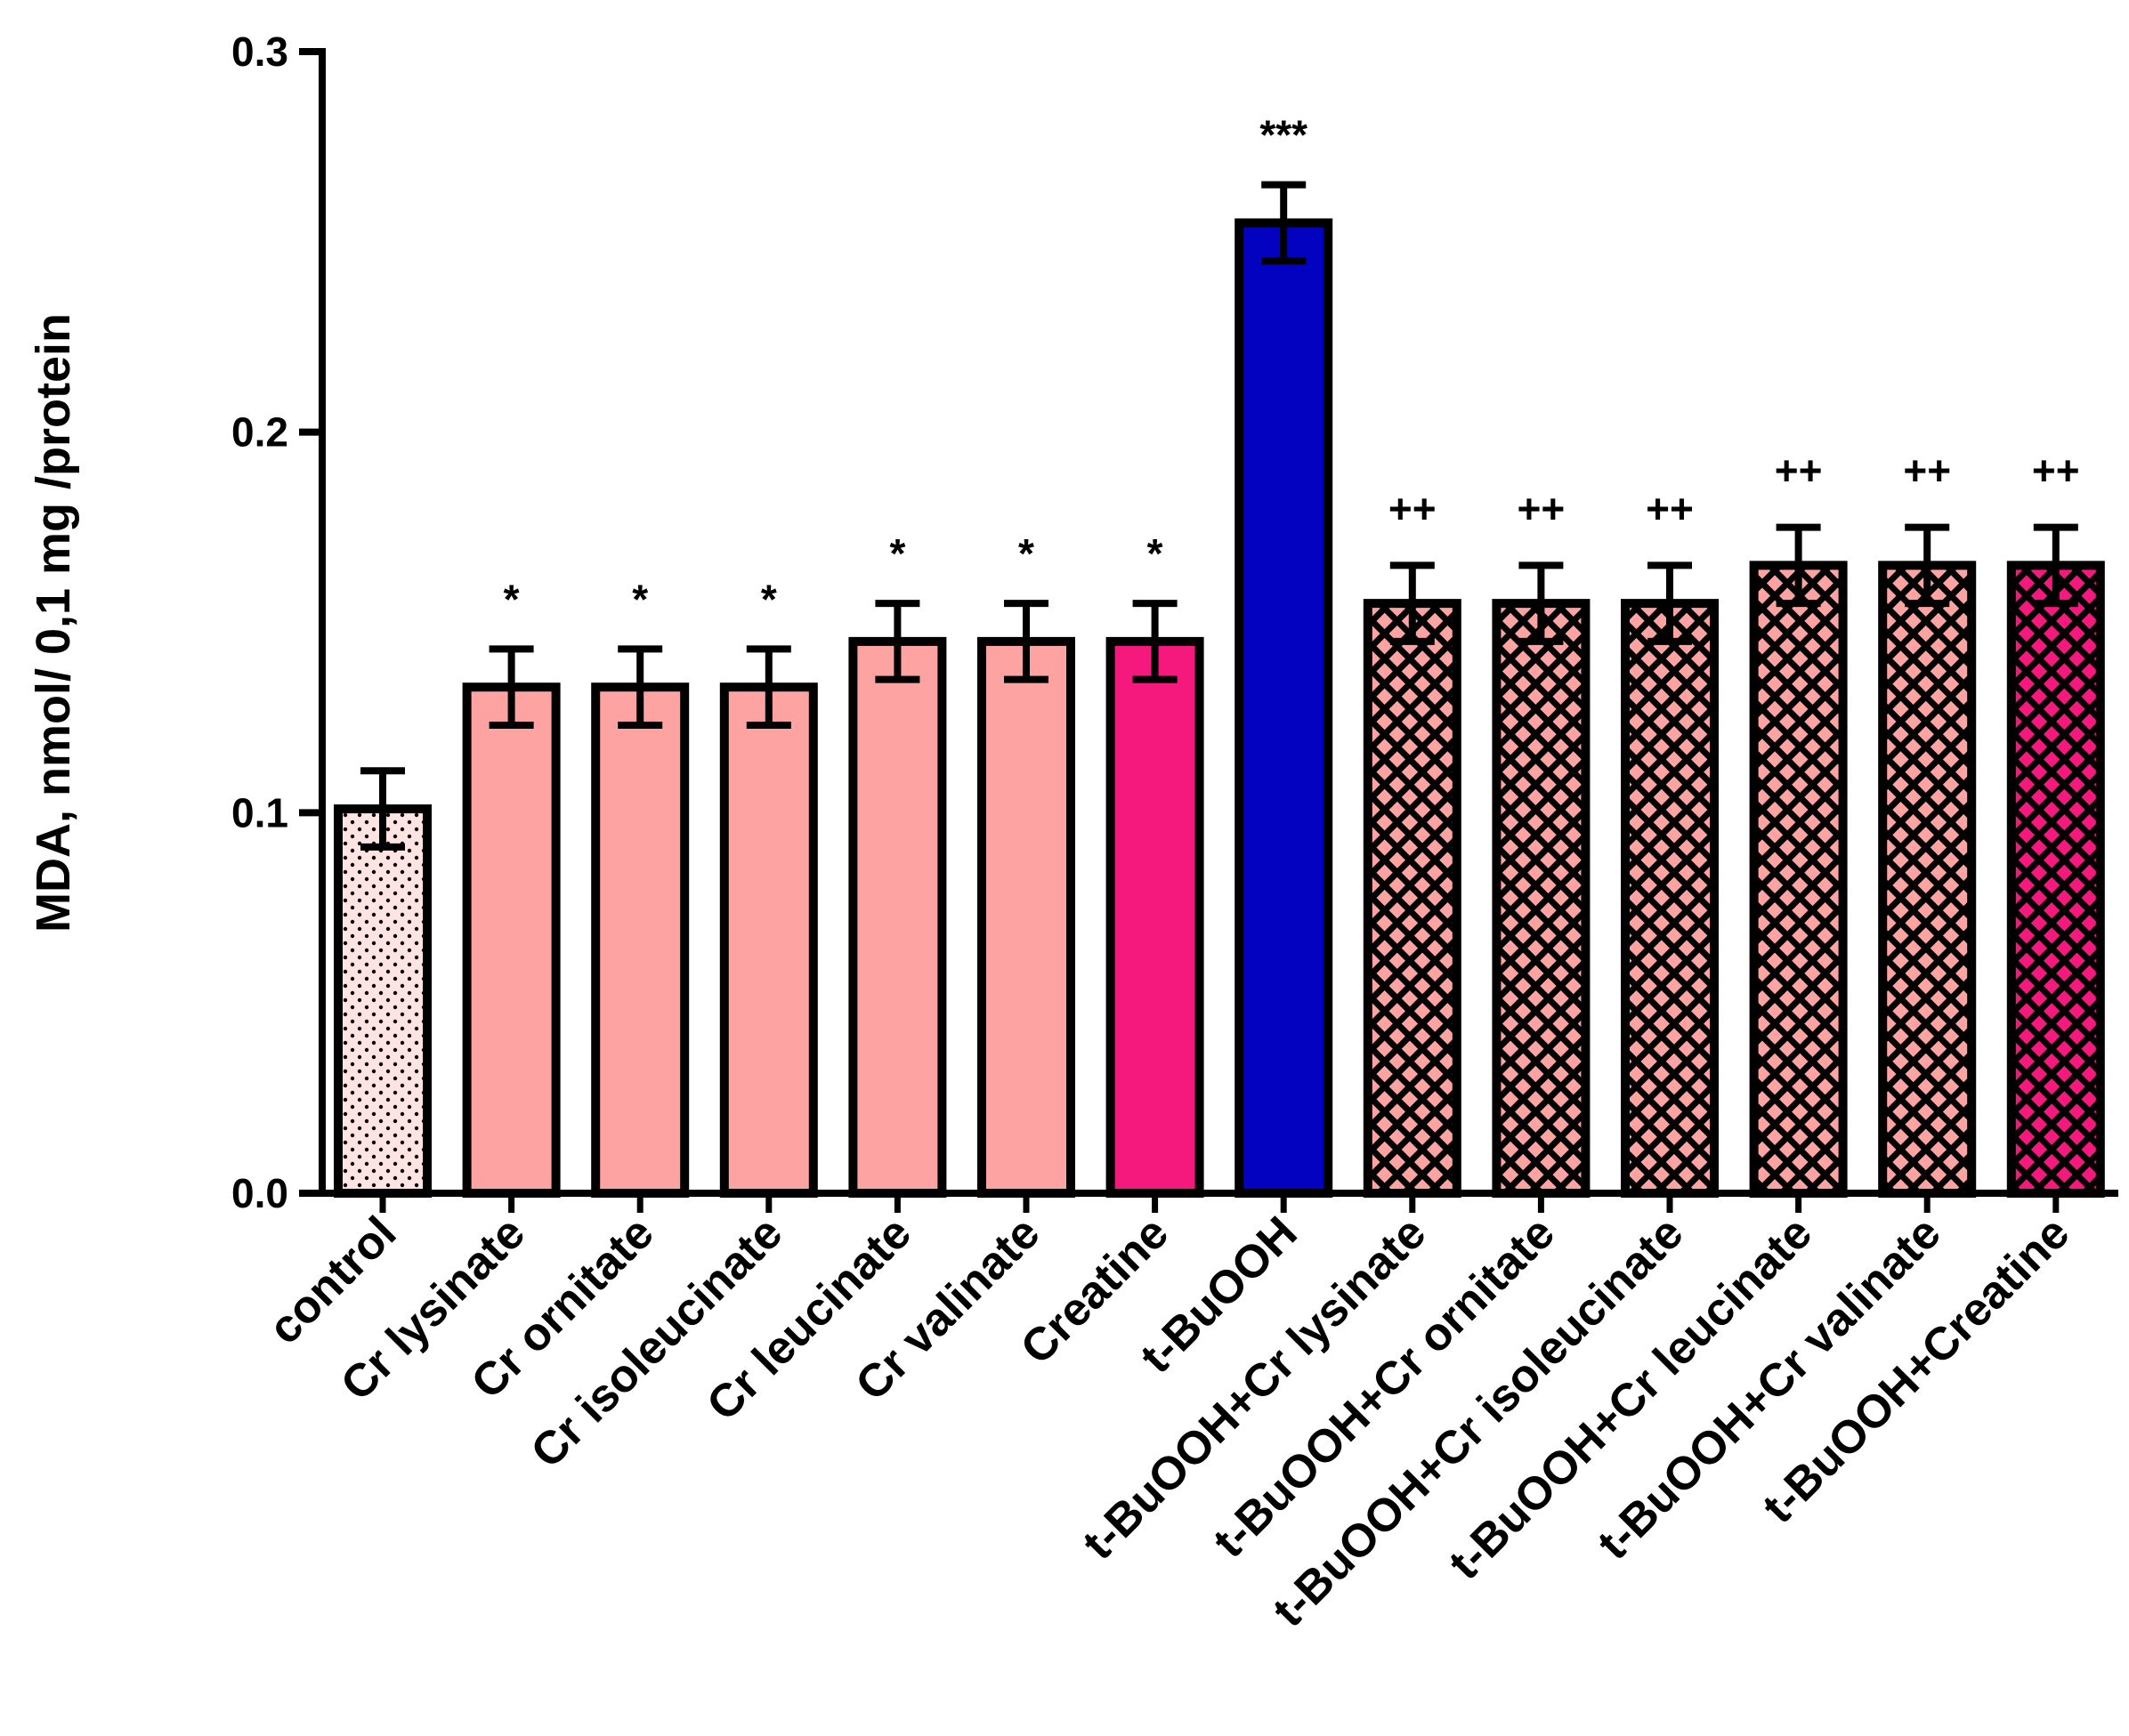 This screenshot has height=1736, width=2129. Describe the element at coordinates (1283, 135) in the screenshot. I see `significance-label: ***` at that location.